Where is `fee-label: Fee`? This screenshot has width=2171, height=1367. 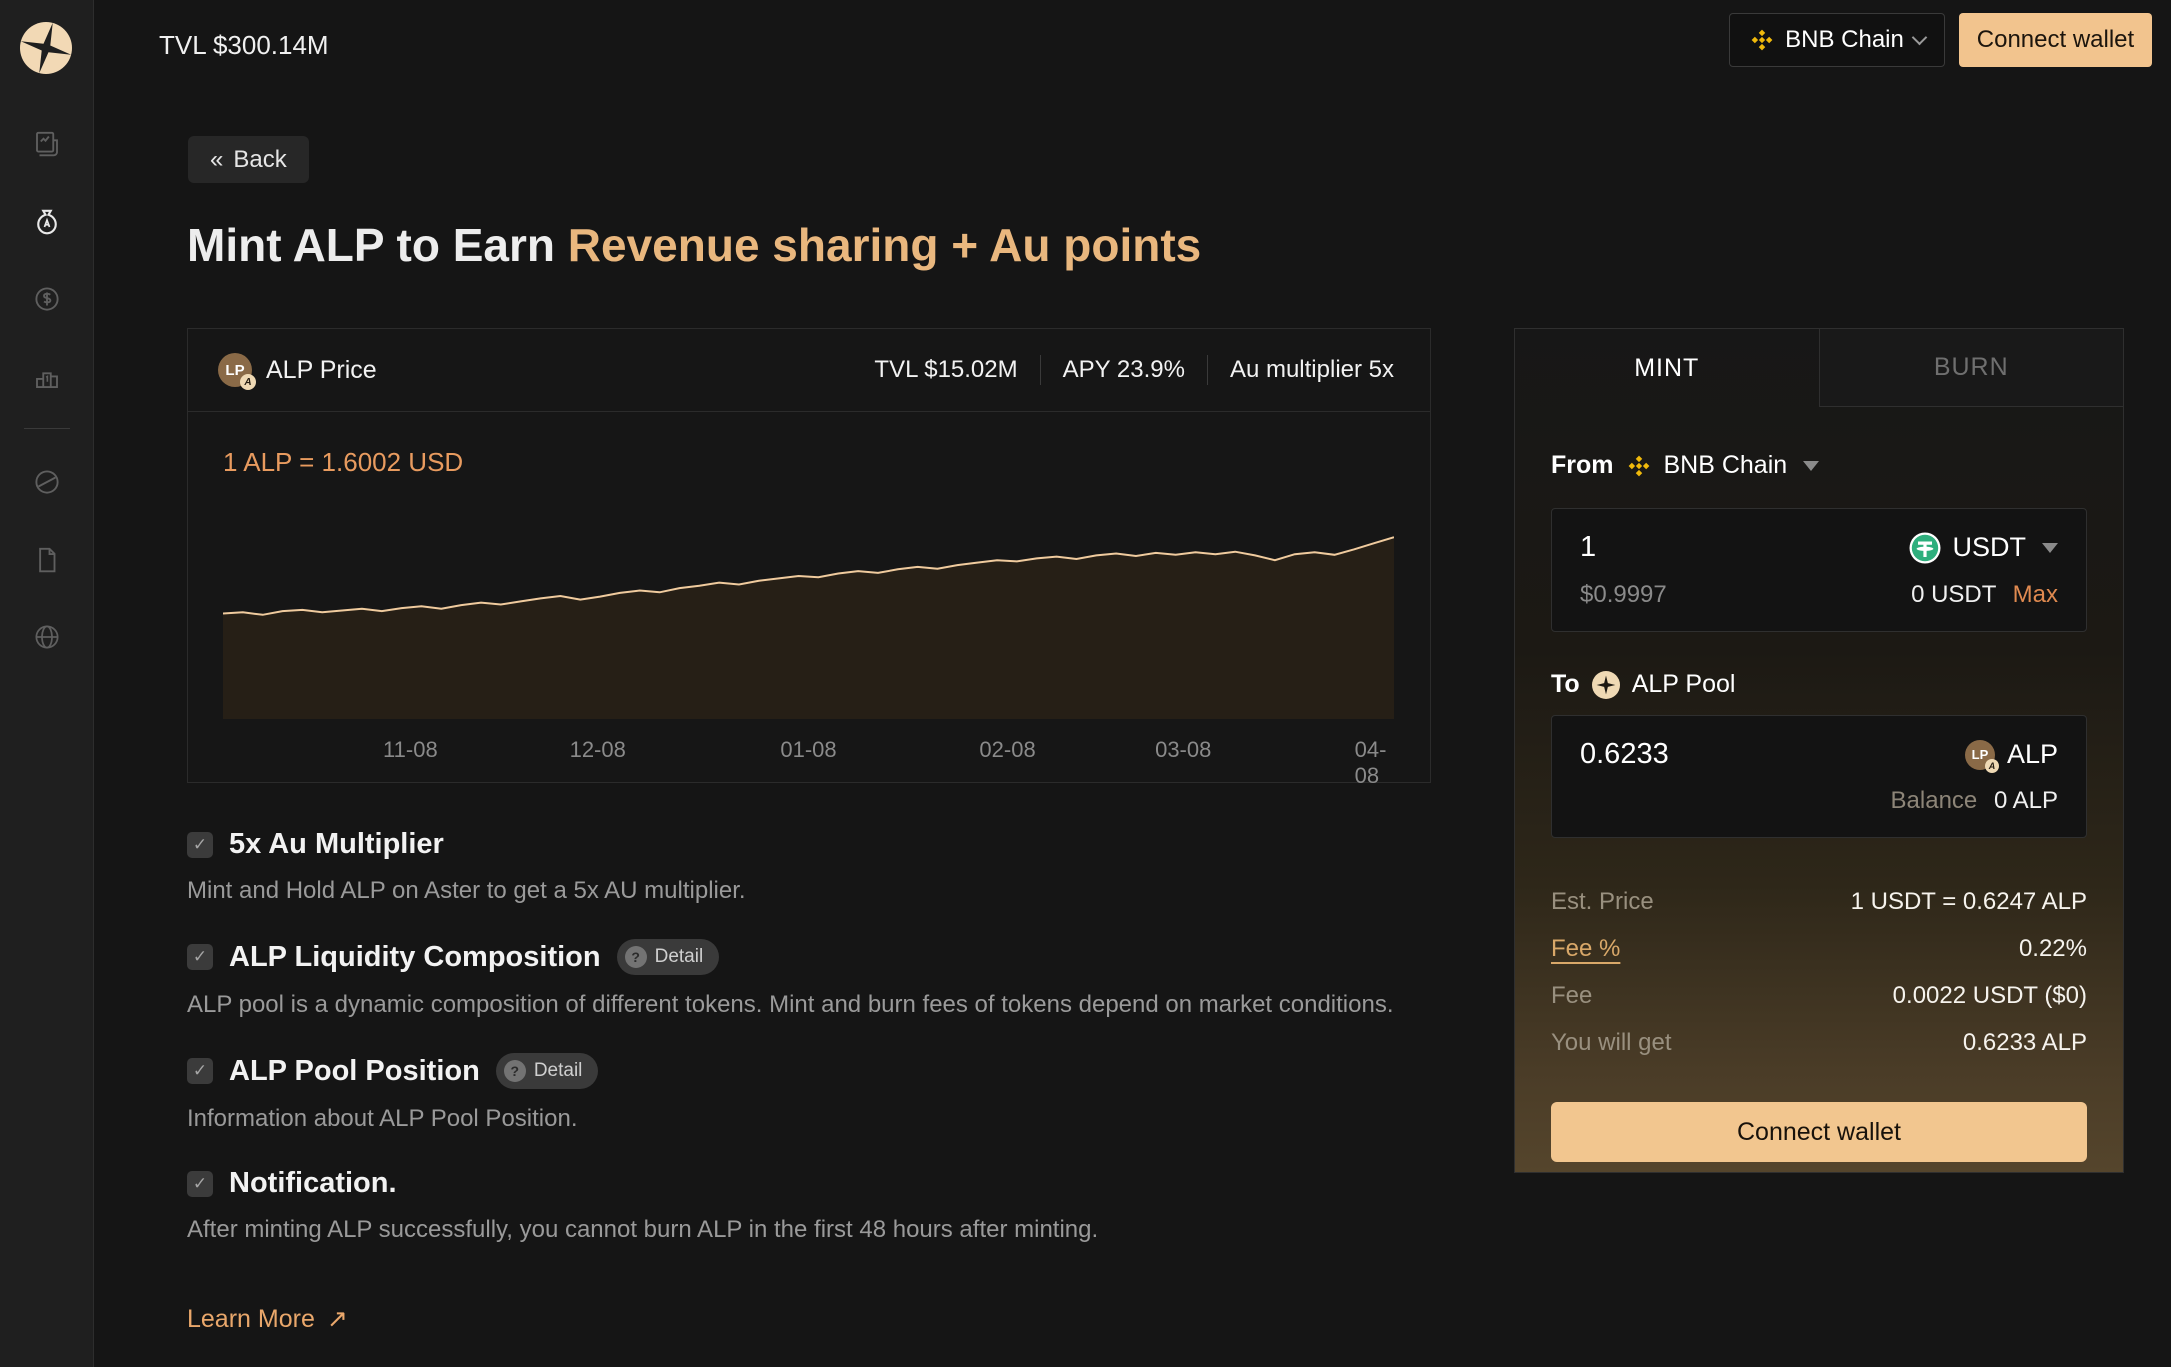
fee-label: Fee is located at coordinates (1572, 995).